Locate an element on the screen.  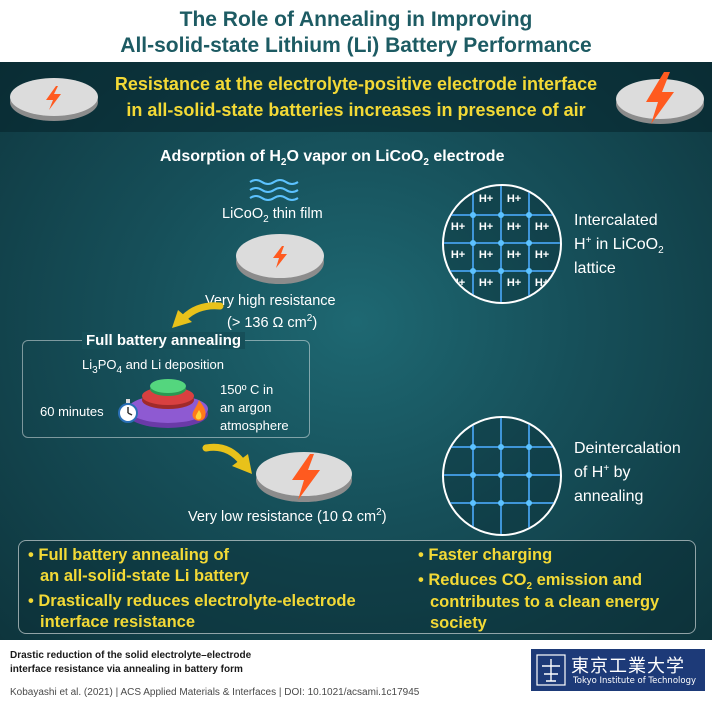
university-logo: 東京工業大学 Tokyo Institute of Technology is located at coordinates (618, 670).